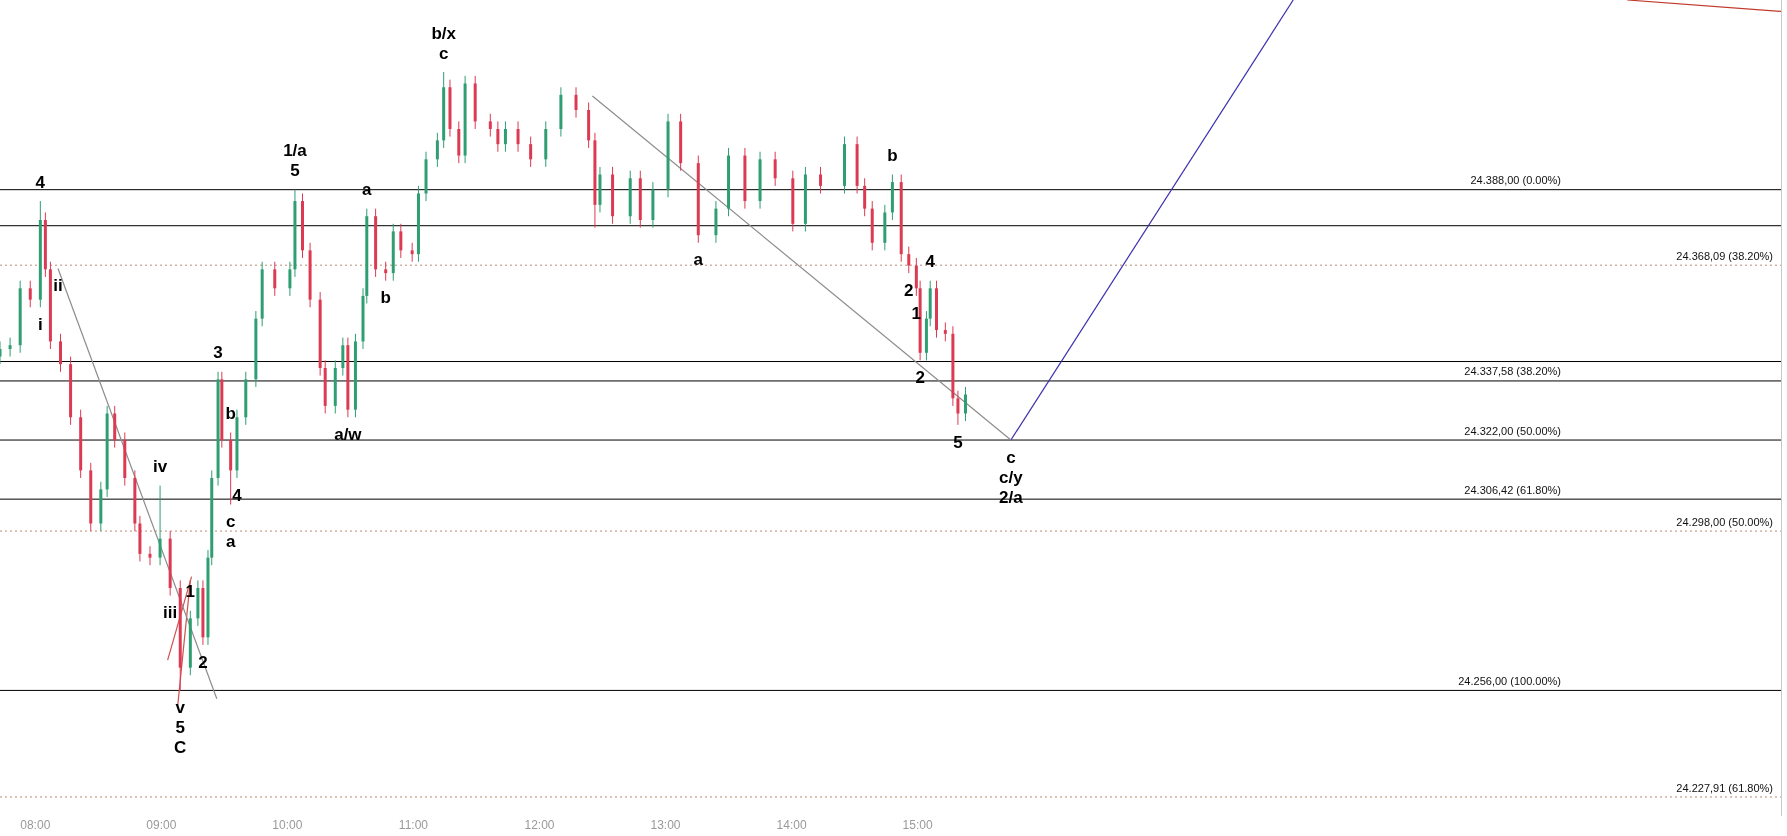 The width and height of the screenshot is (1787, 836). I want to click on annotation: a/w, so click(348, 434).